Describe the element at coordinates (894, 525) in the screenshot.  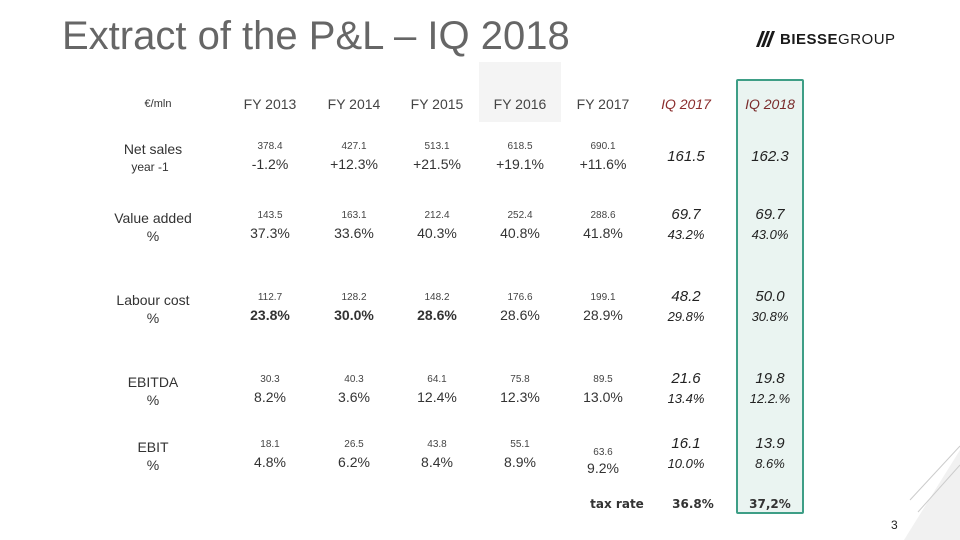
I see `page-number: 3` at that location.